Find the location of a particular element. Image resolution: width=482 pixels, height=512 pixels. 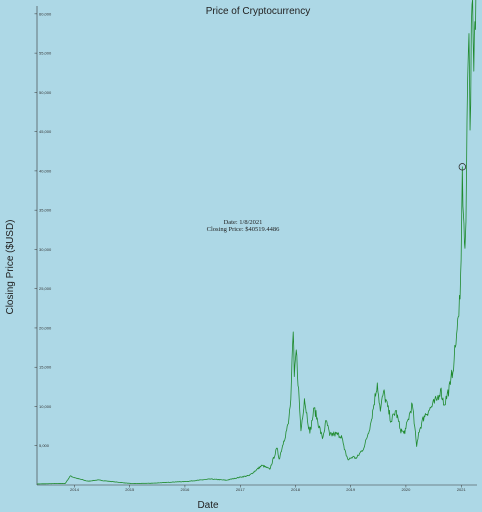

tooltip-price: Closing Price: $40519.4486 is located at coordinates (244, 229).